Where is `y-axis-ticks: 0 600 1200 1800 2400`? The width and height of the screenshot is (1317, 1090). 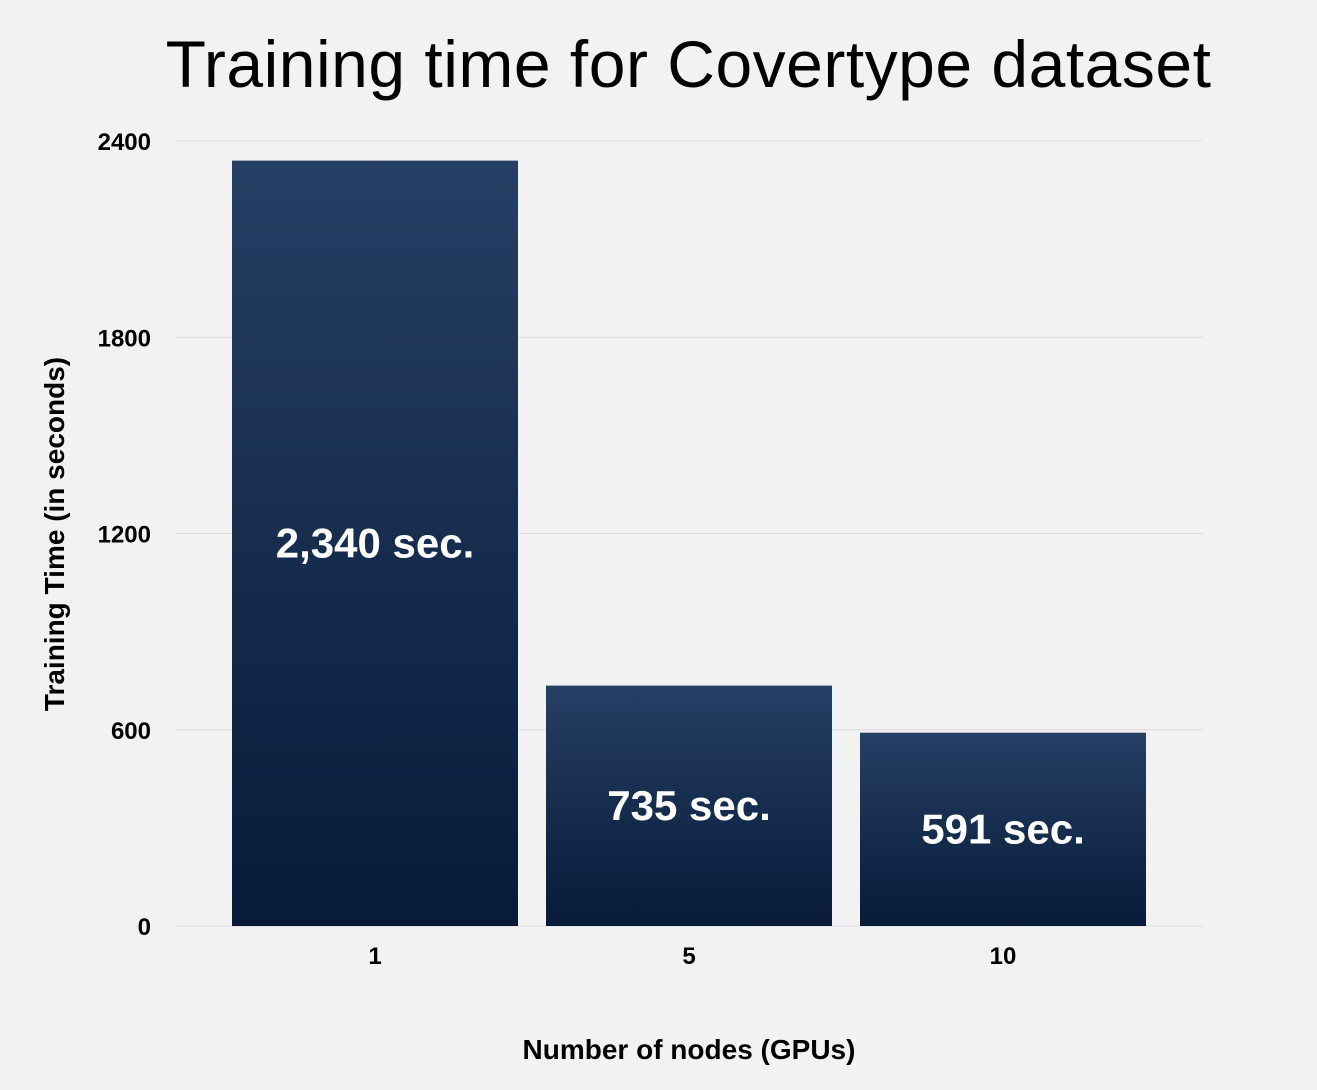
y-axis-ticks: 0 600 1200 1800 2400 is located at coordinates (124, 535).